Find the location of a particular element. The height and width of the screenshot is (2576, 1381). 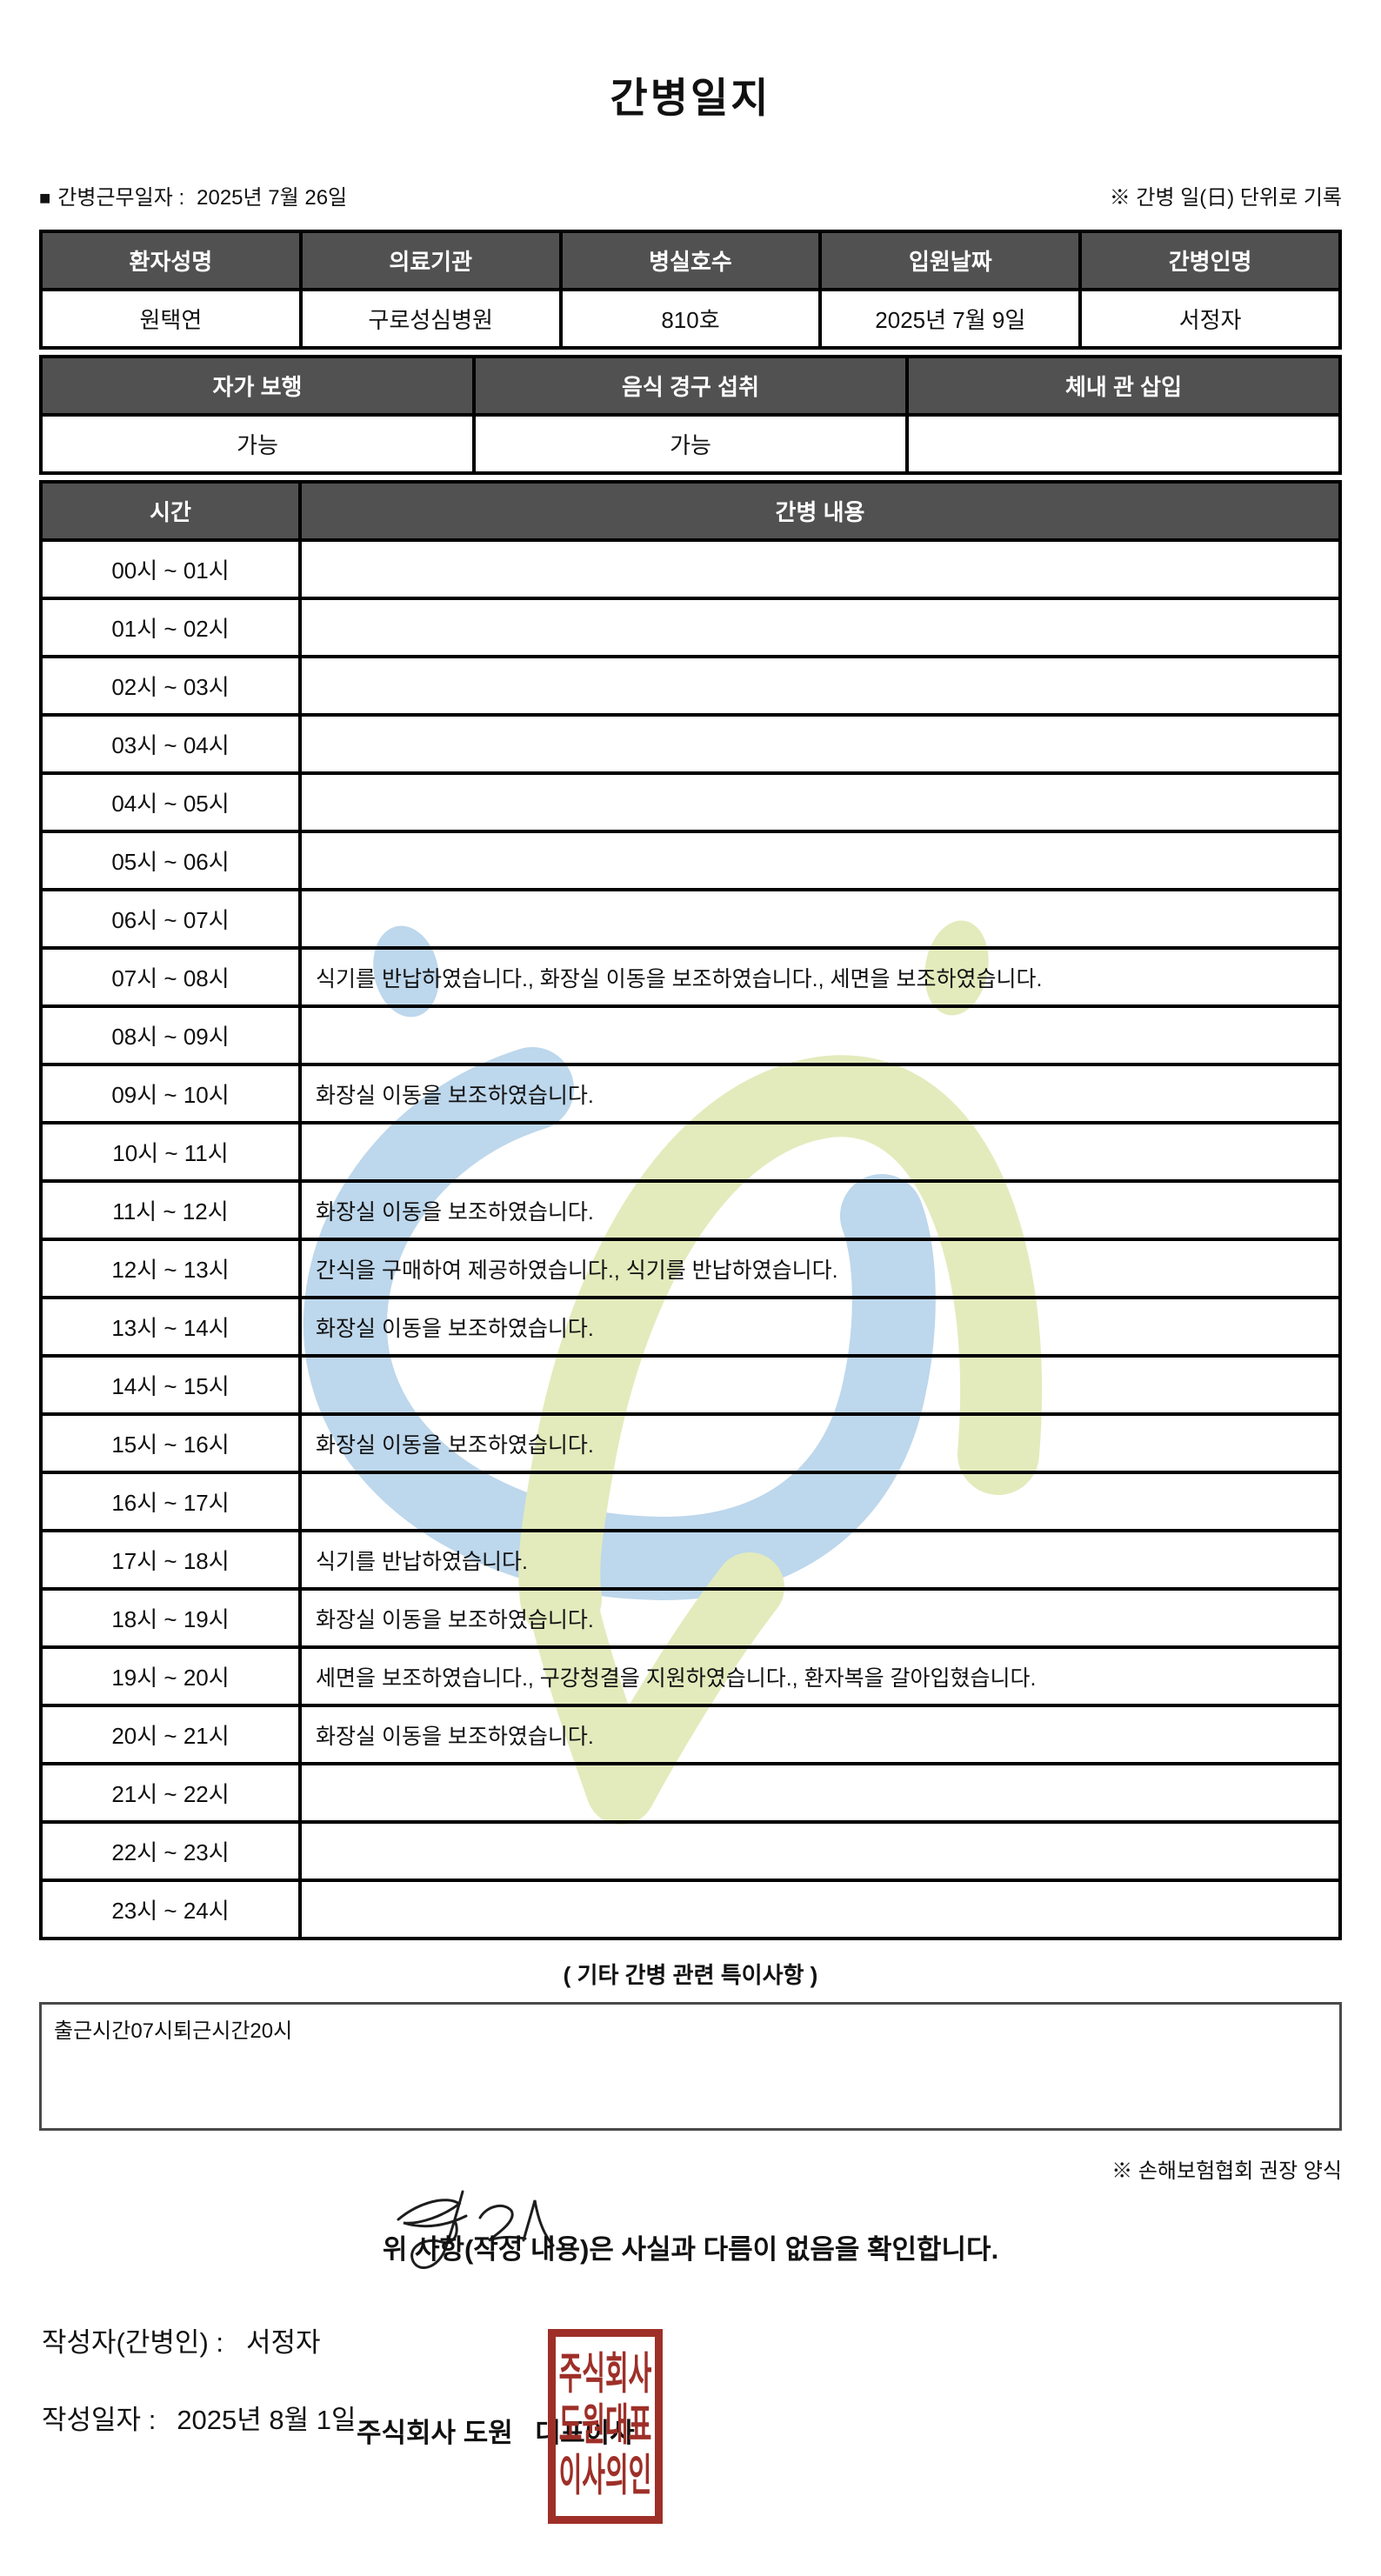

care-time-cell: 23시 ~ 24시 is located at coordinates (170, 1909).